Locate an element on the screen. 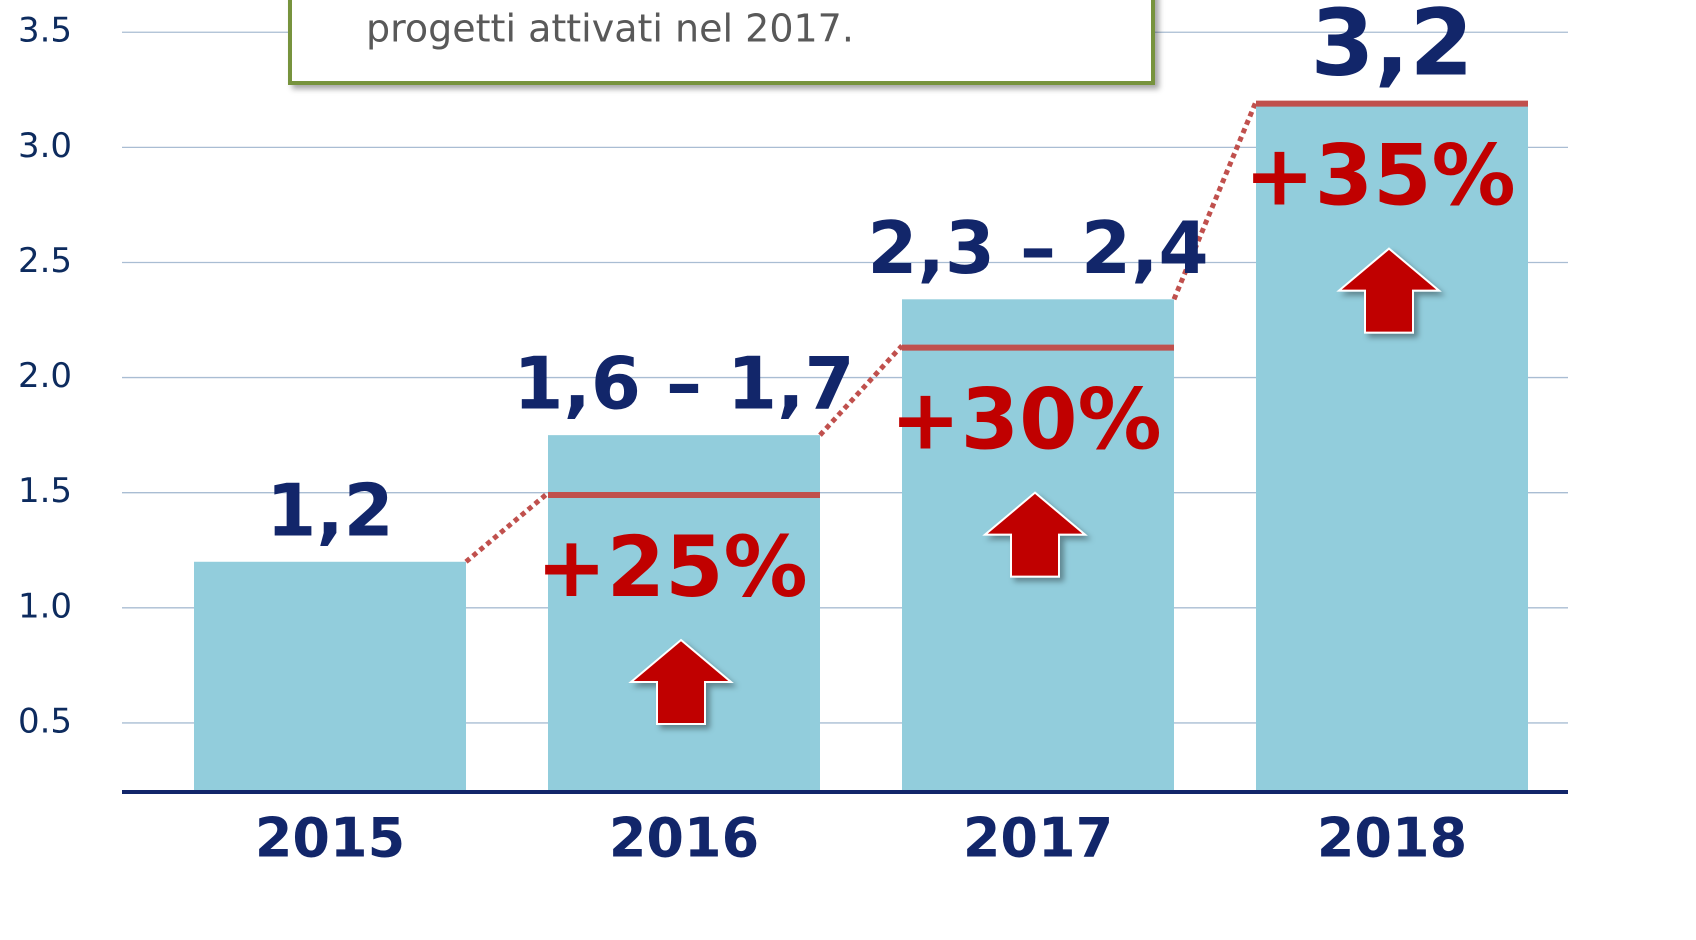 The height and width of the screenshot is (940, 1696). value-label: 1,2 is located at coordinates (330, 510).